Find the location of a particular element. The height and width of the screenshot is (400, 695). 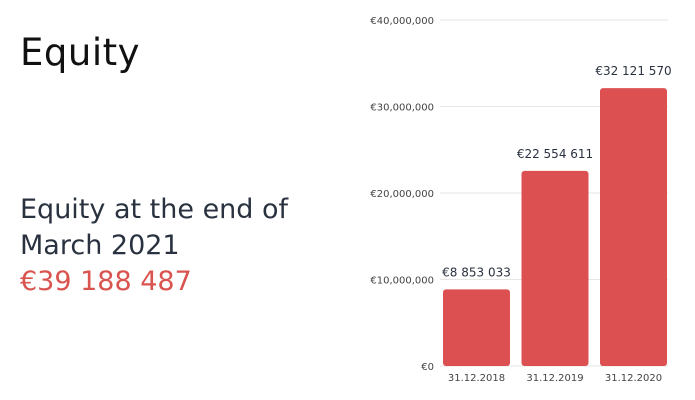

y-tick-label: €40,000,000 is located at coordinates (402, 21).